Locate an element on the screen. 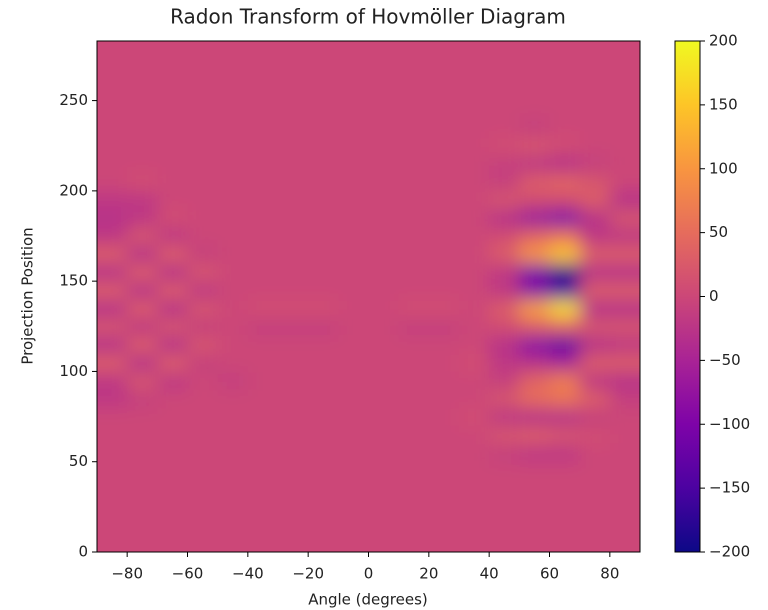 This screenshot has width=768, height=610. colorbar-tick-label: −200 is located at coordinates (729, 552).